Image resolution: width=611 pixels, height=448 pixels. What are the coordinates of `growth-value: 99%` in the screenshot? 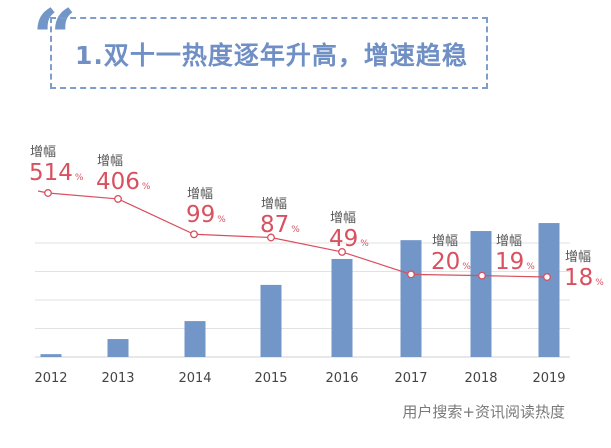 It's located at (206, 215).